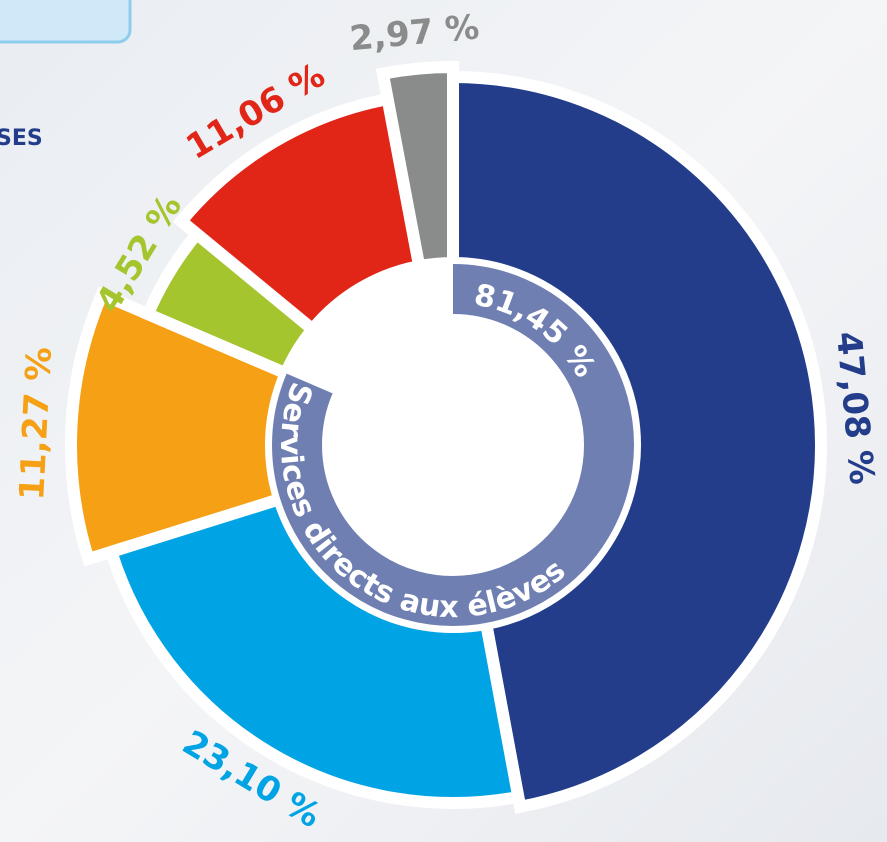 This screenshot has width=887, height=842. I want to click on header-fragment: SES, so click(21, 138).